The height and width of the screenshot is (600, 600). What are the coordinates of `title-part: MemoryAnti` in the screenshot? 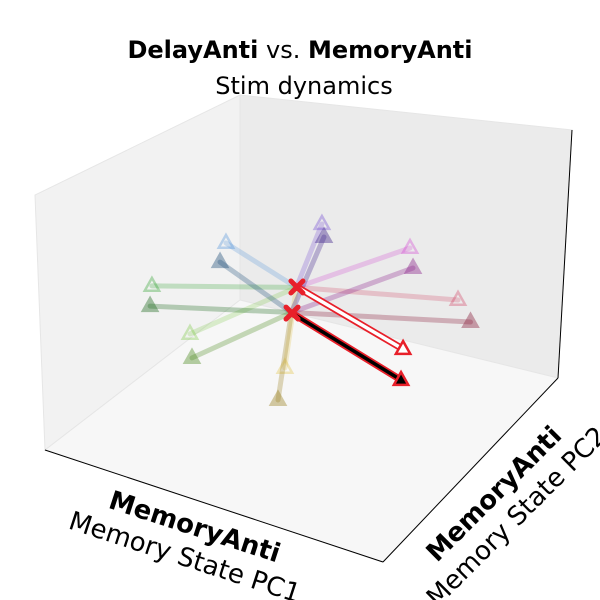 It's located at (390, 50).